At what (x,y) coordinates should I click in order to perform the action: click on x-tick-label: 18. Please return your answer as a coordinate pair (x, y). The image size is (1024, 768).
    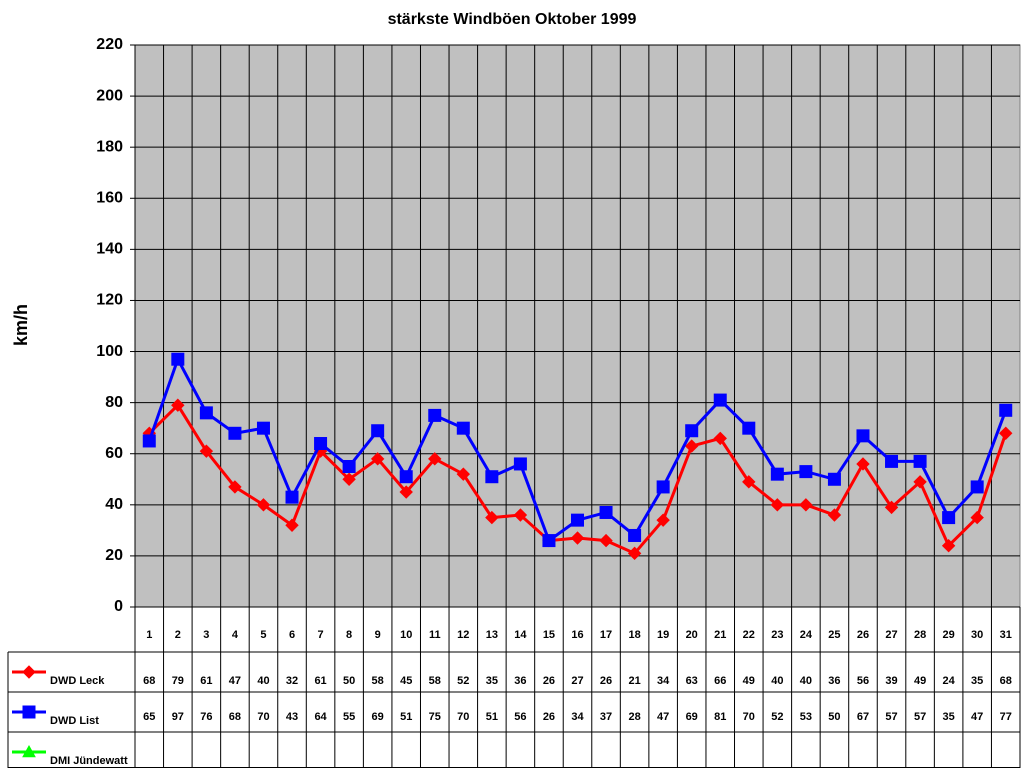
    Looking at the image, I should click on (634, 635).